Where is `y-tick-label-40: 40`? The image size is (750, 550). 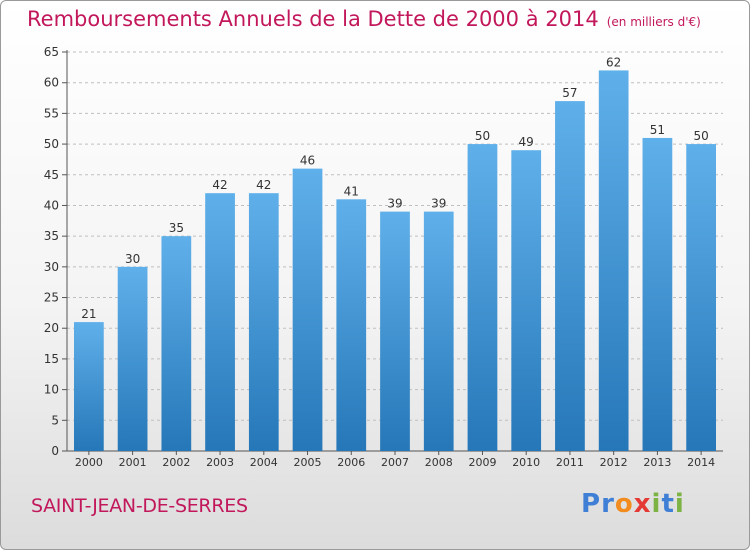
y-tick-label-40: 40 is located at coordinates (51, 205).